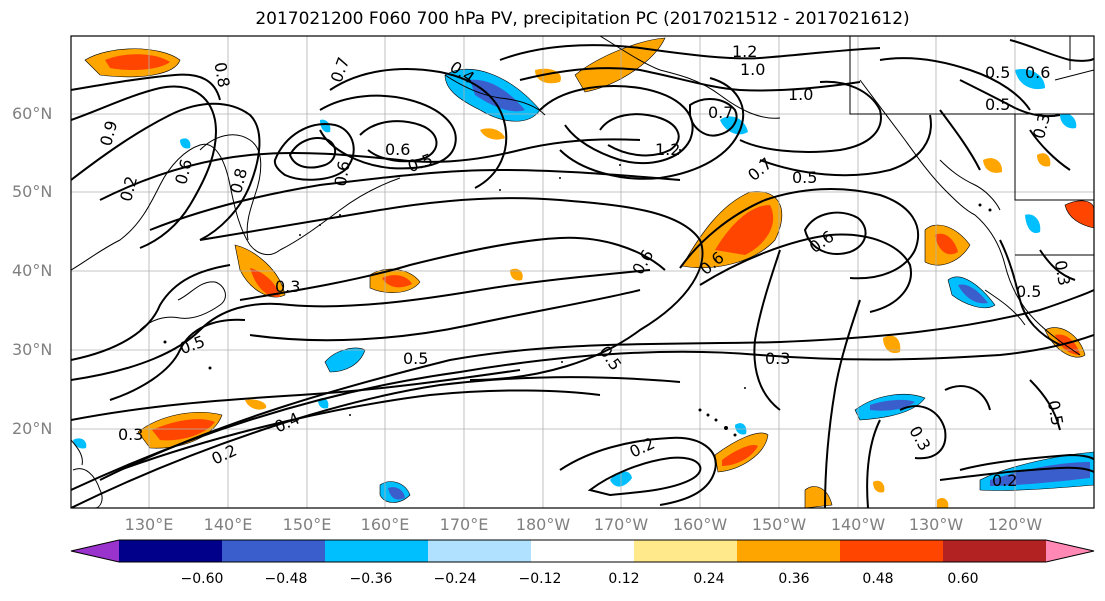 The height and width of the screenshot is (601, 1105). I want to click on colorbar-tick-label: 0.12, so click(624, 579).